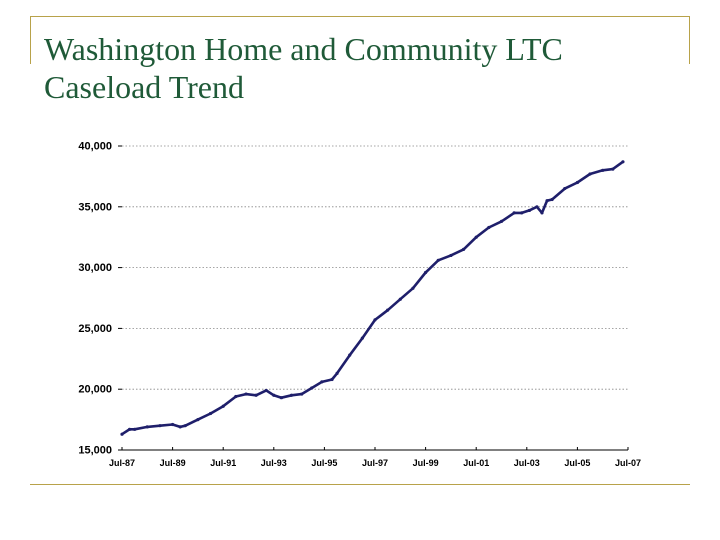  I want to click on left-rule, so click(30, 40).